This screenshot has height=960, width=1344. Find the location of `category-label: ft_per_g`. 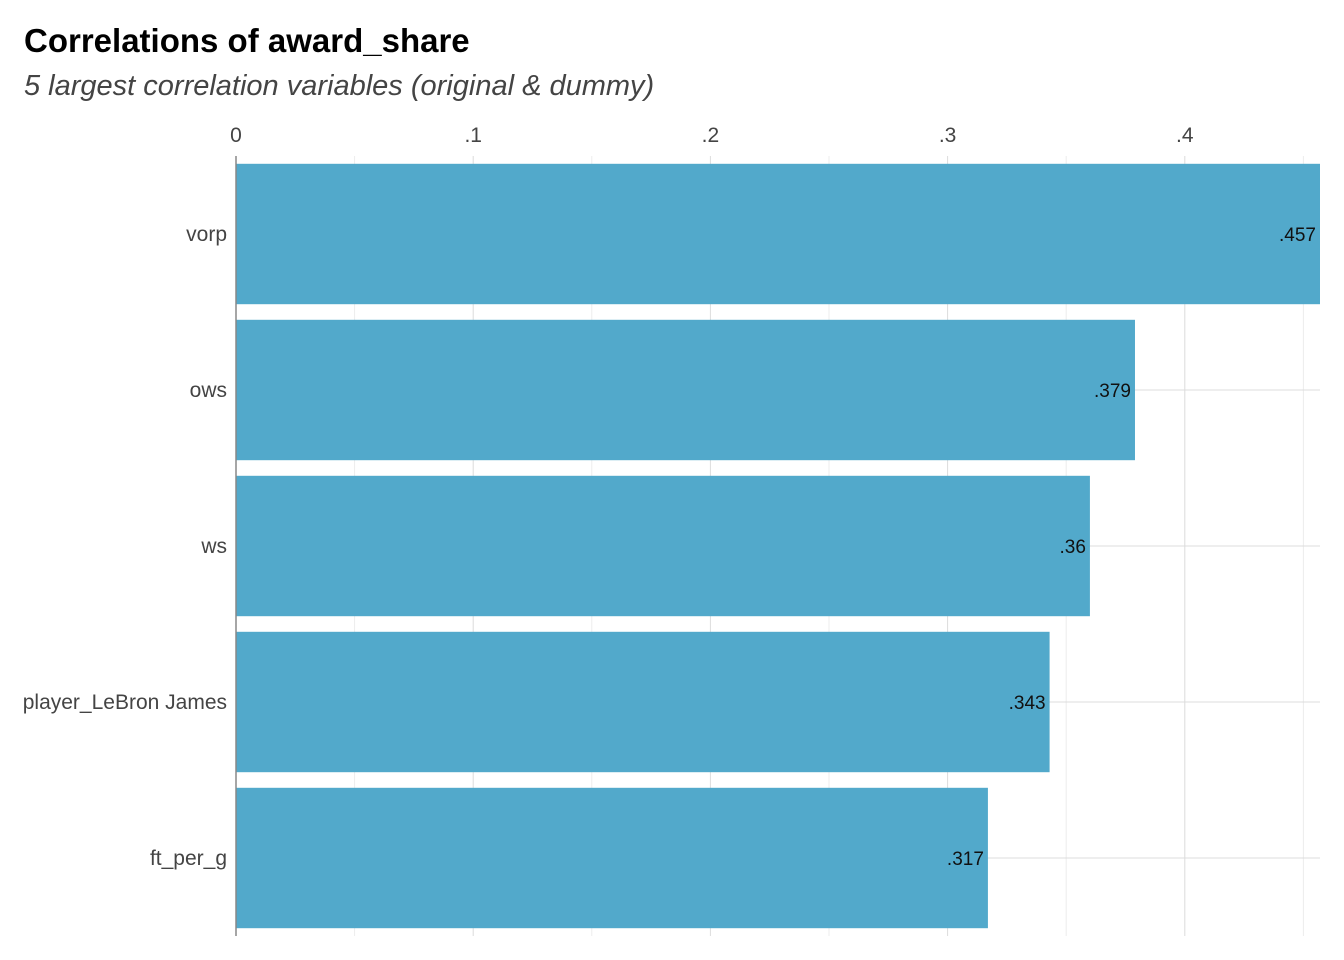

category-label: ft_per_g is located at coordinates (188, 858).